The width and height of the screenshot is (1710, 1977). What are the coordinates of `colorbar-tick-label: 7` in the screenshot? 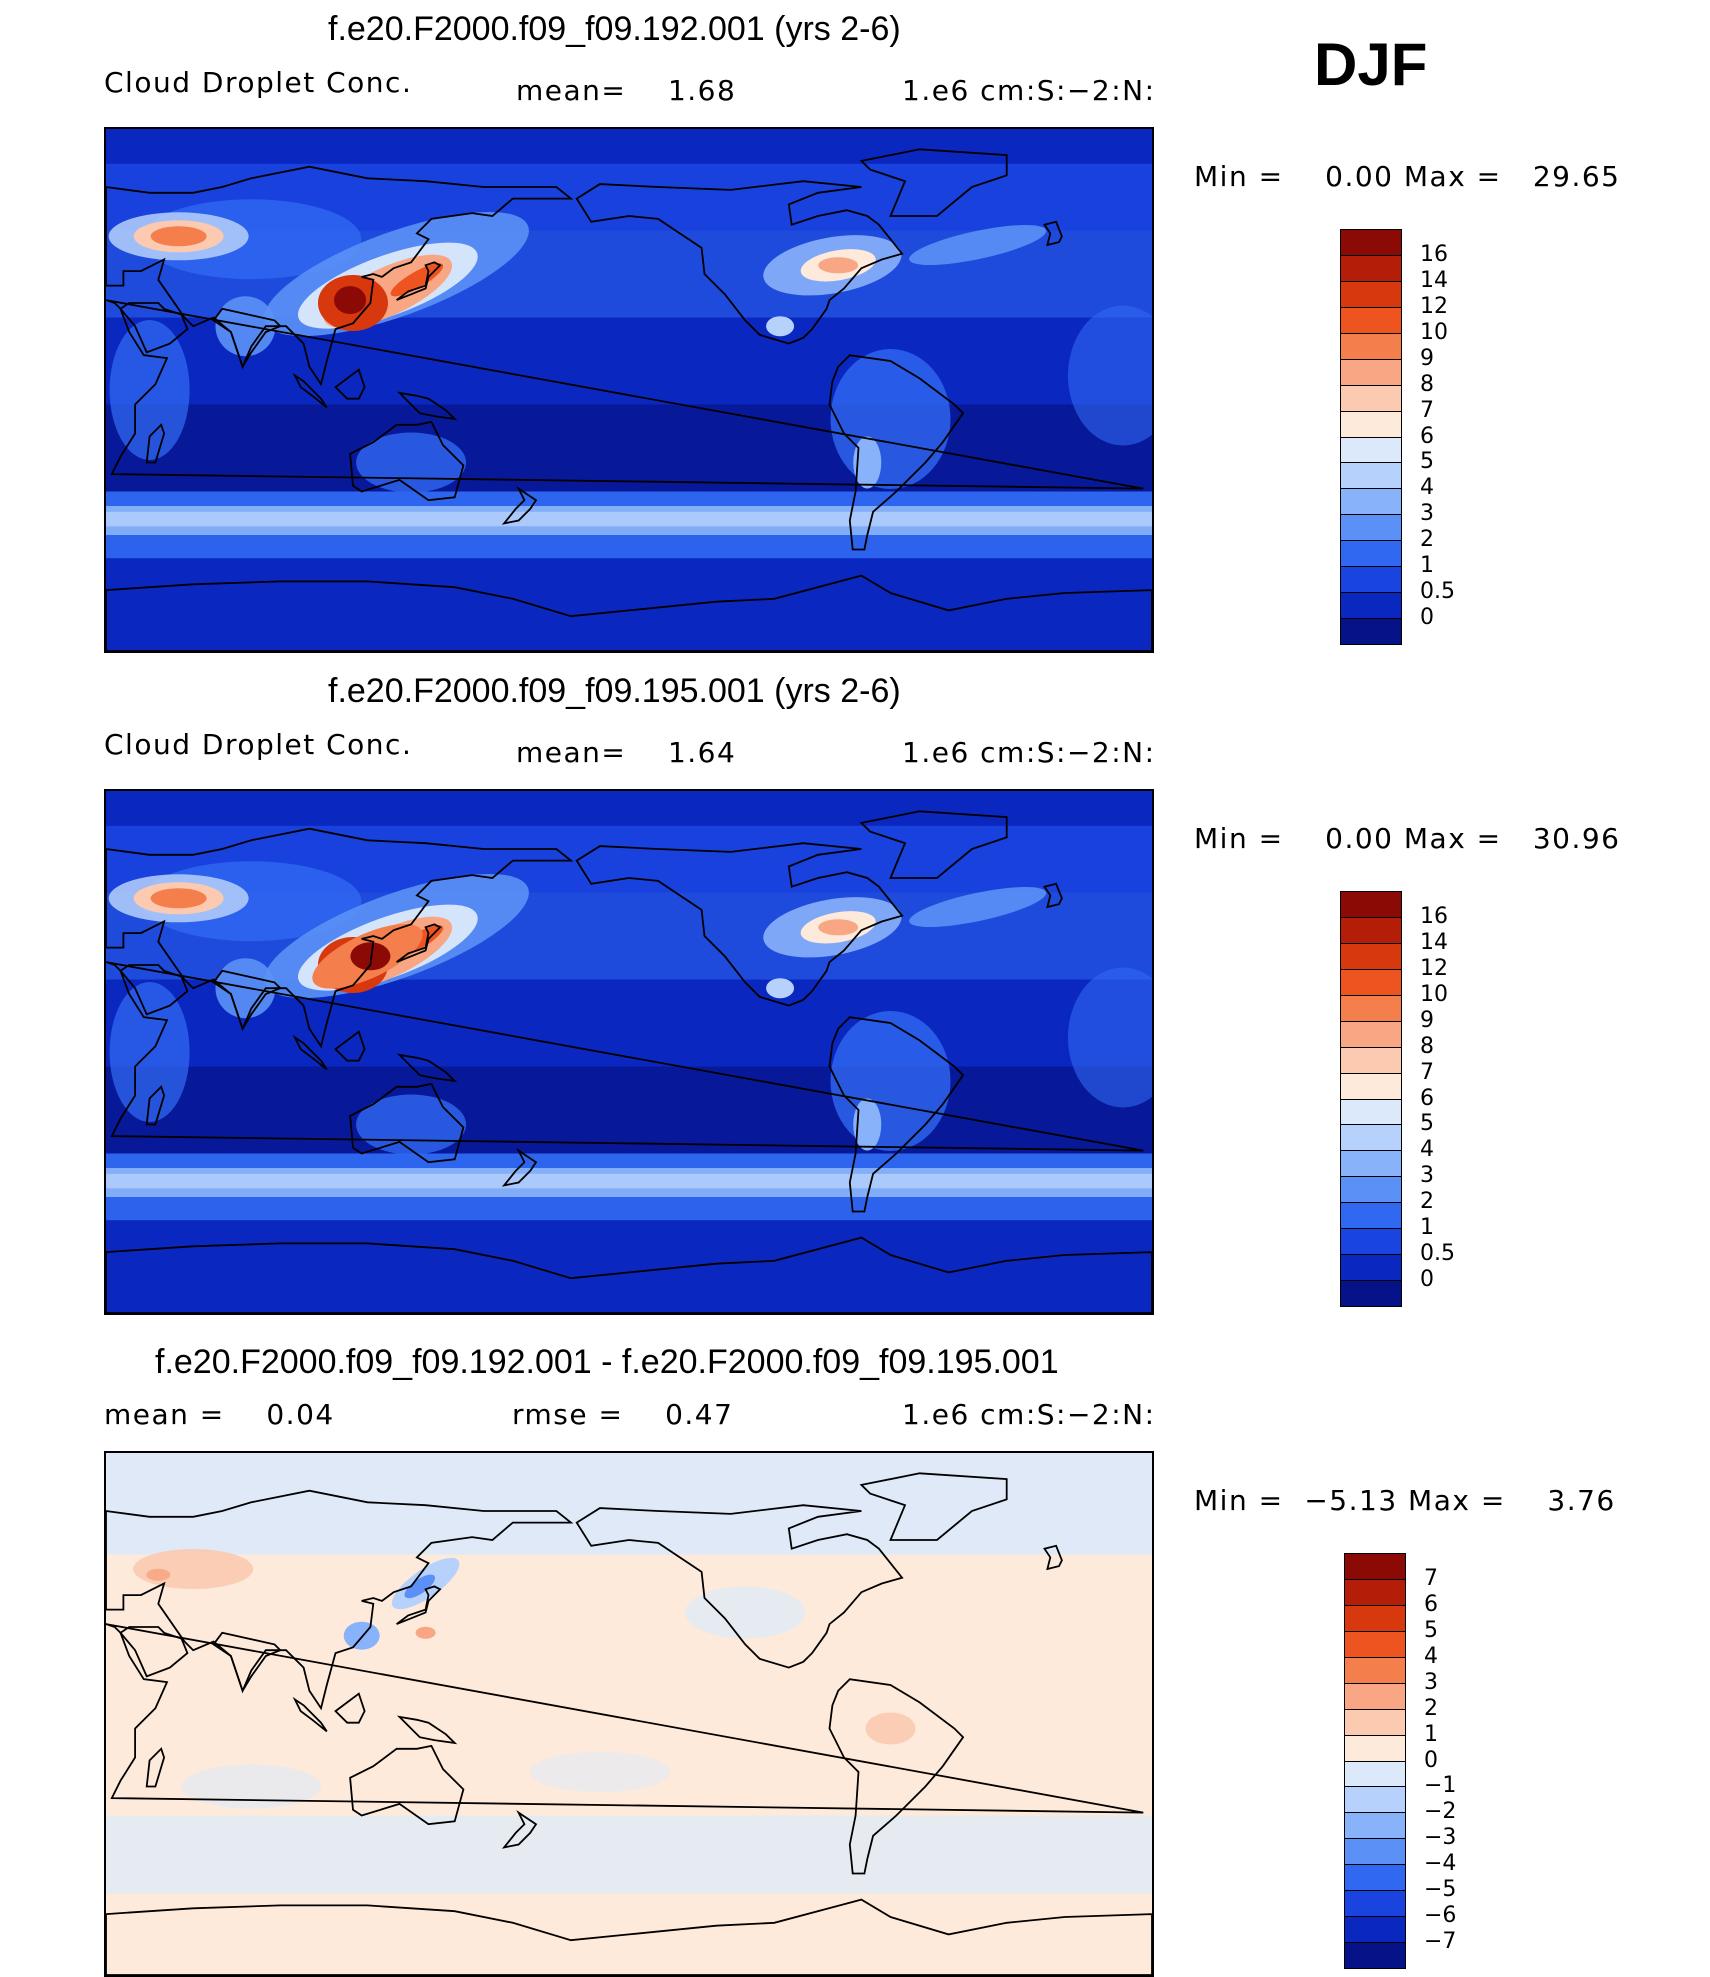 It's located at (1427, 410).